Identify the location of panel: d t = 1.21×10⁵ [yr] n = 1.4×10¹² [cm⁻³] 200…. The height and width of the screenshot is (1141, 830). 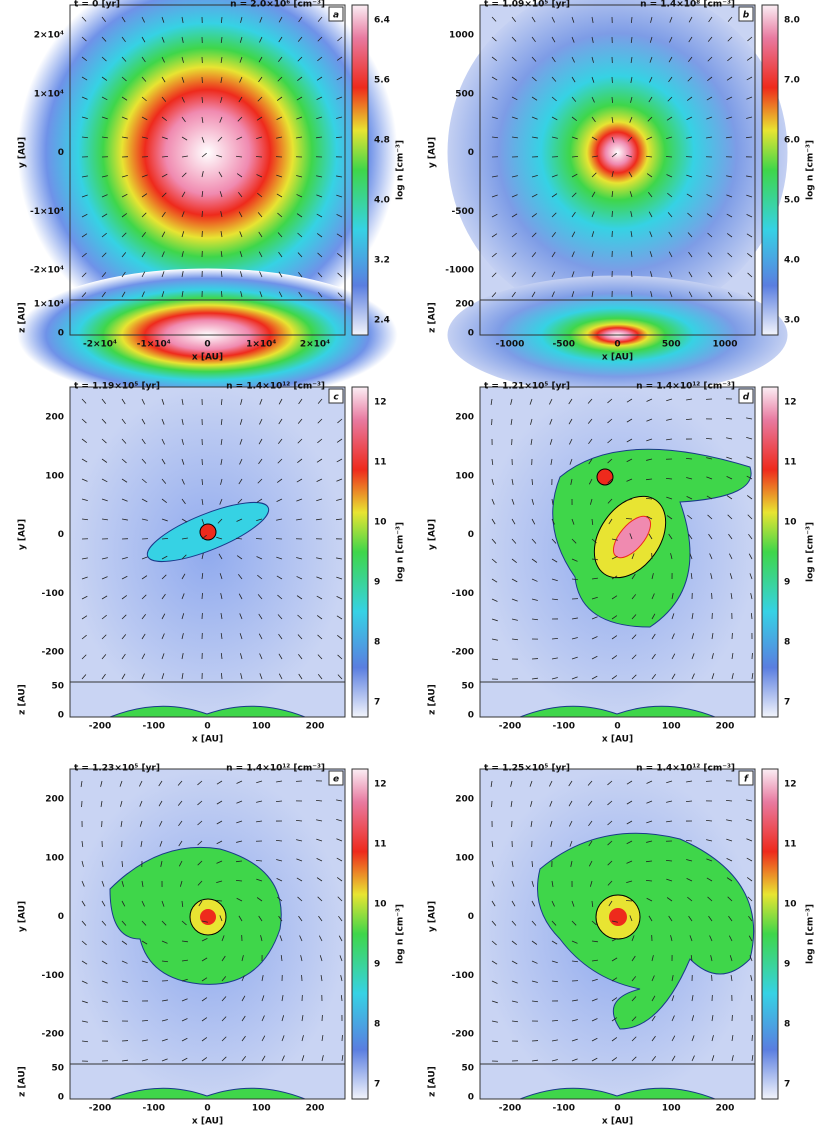
(622, 563).